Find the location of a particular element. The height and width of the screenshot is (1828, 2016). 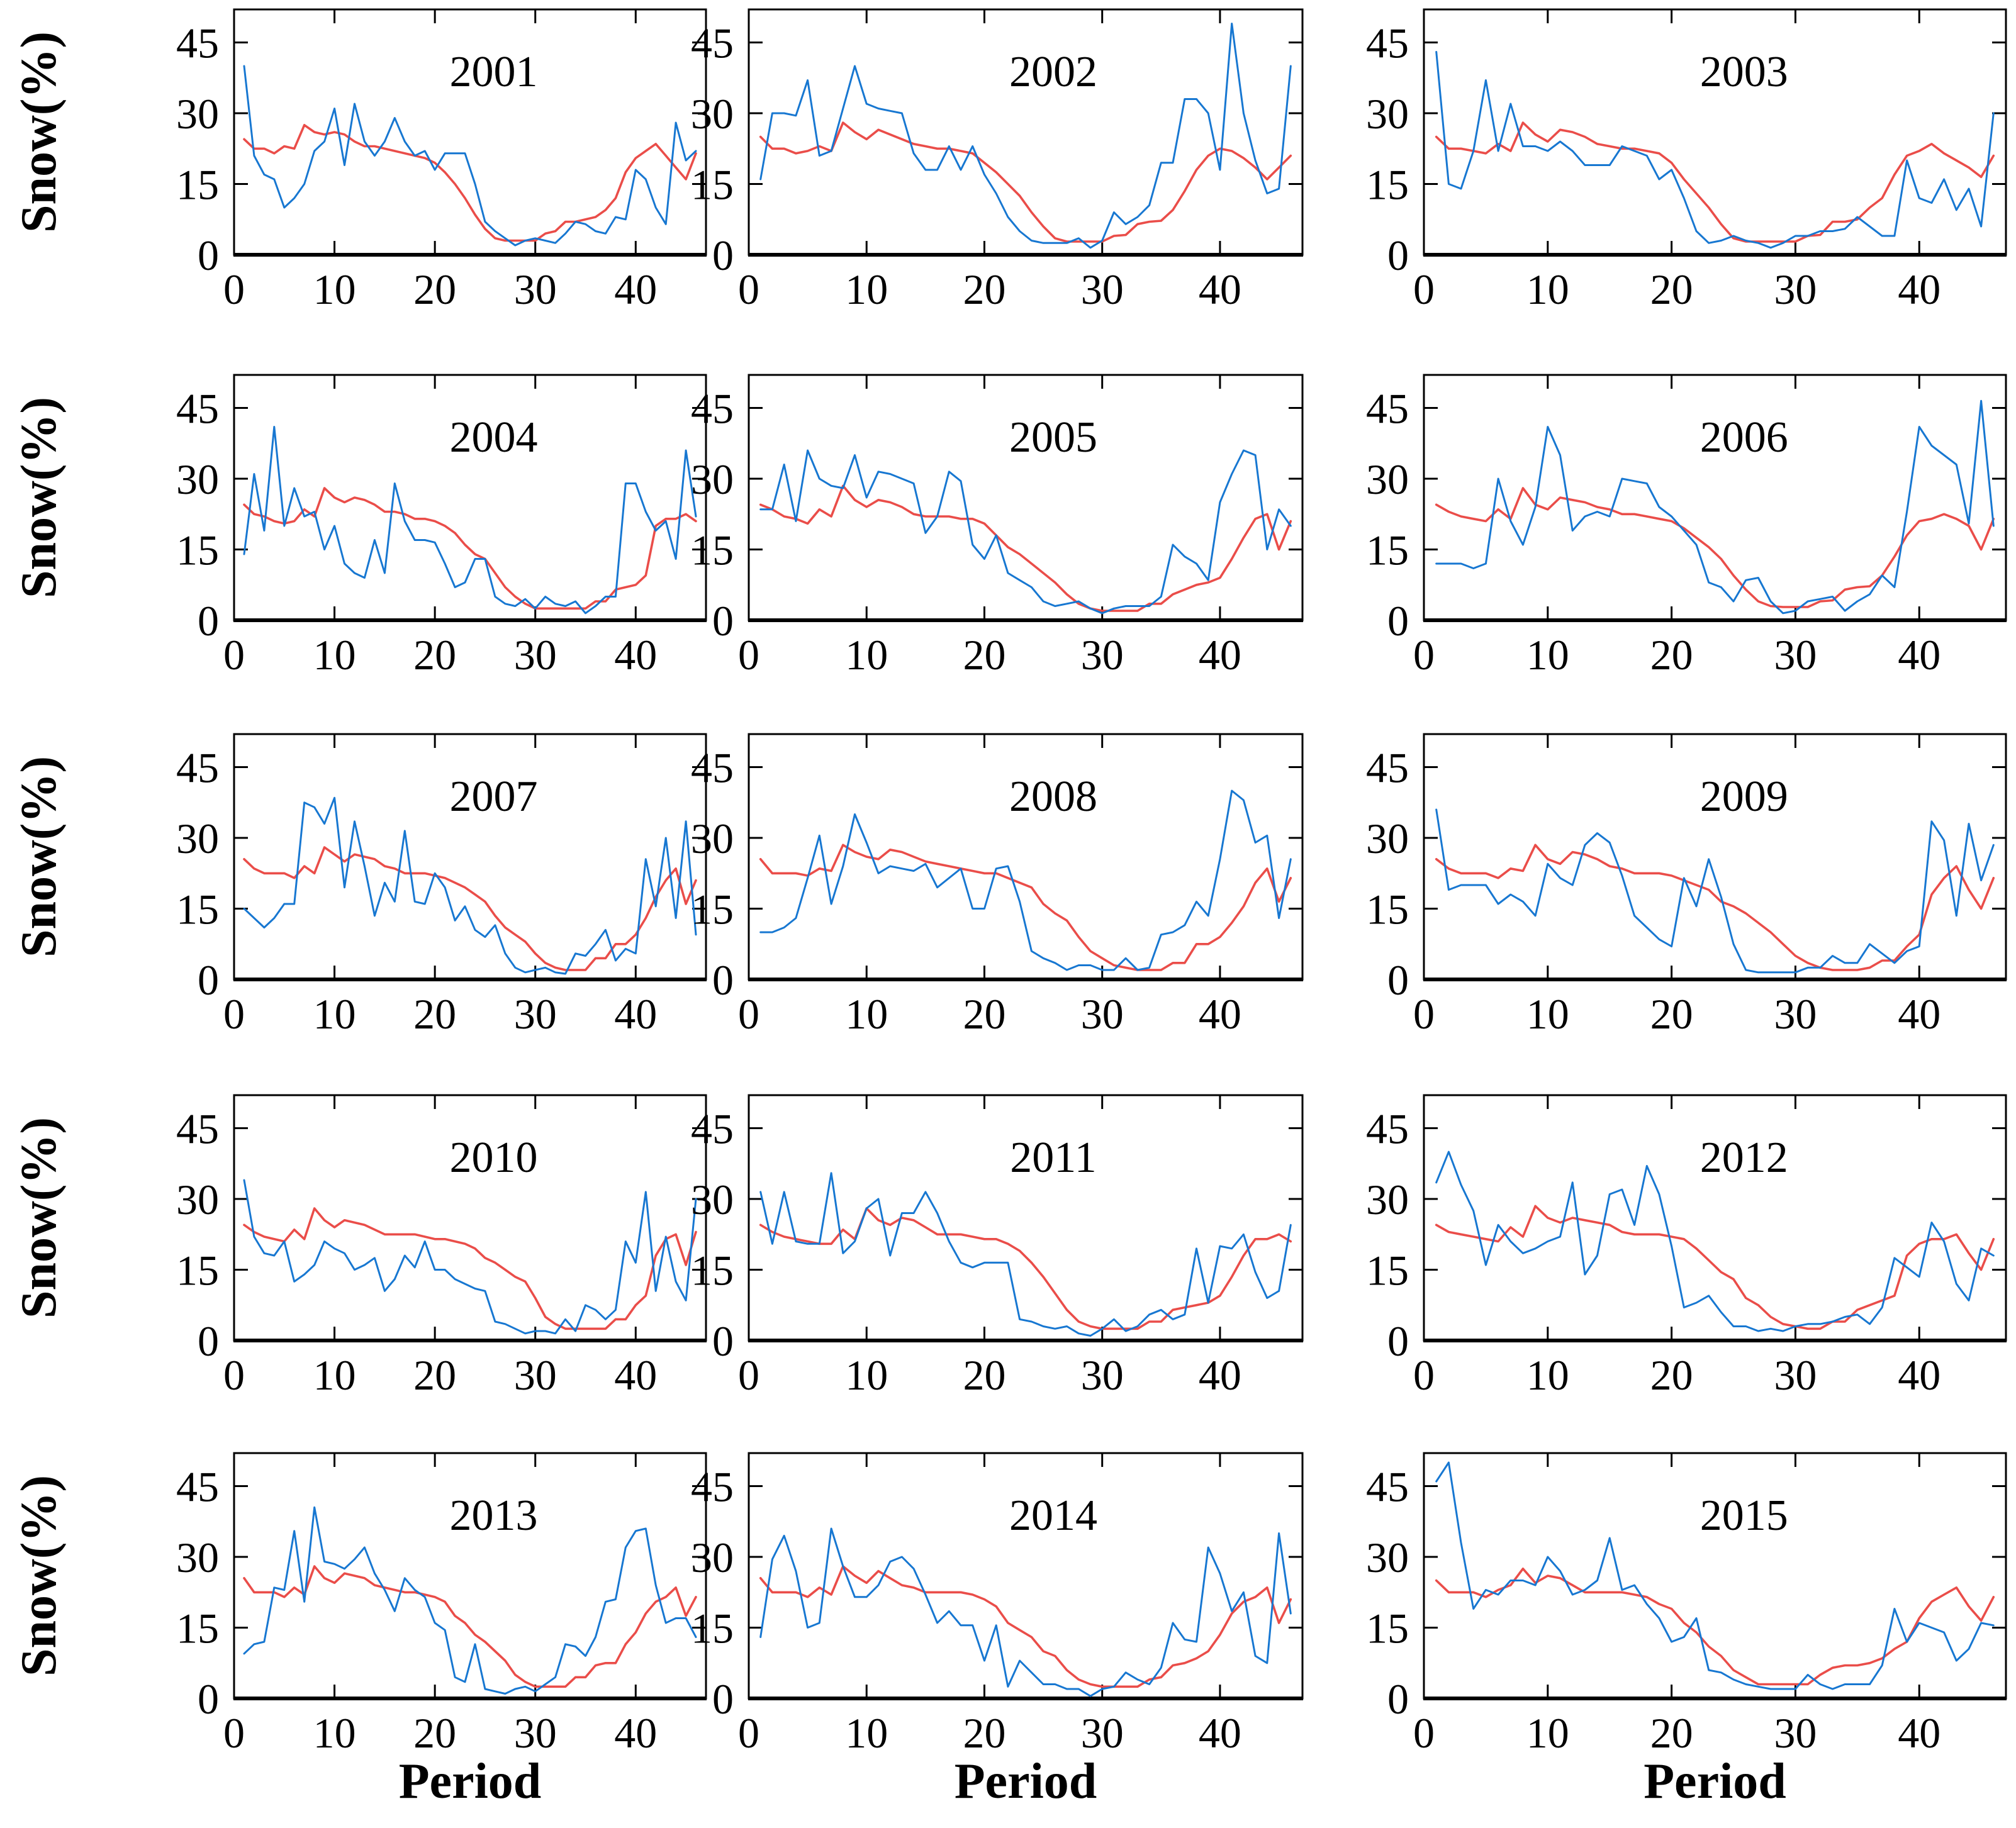

chart-panel-2005: 0 10 20 30 40 0 15 30 45 2005 is located at coordinates (997, 526).